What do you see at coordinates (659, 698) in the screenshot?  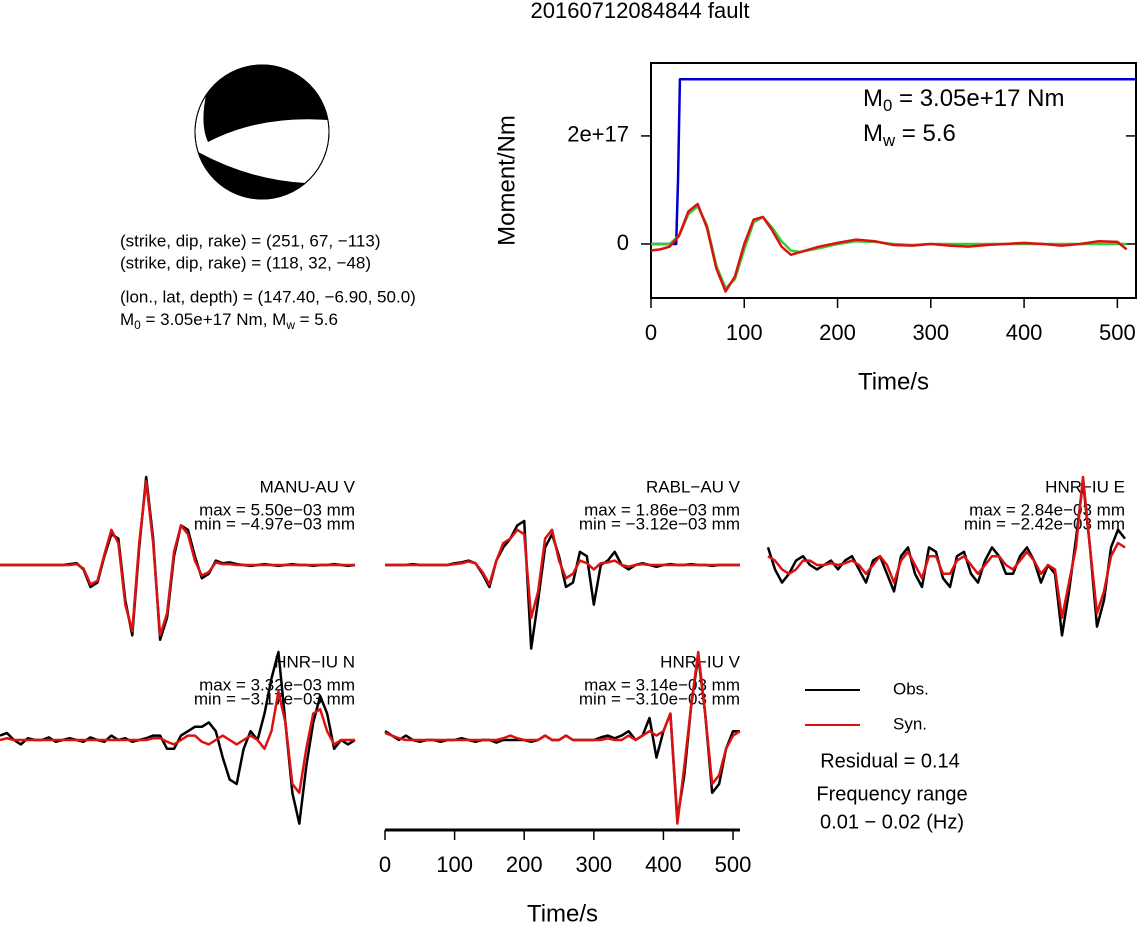 I see `amplitude-label: min = −3.10e−03 mm` at bounding box center [659, 698].